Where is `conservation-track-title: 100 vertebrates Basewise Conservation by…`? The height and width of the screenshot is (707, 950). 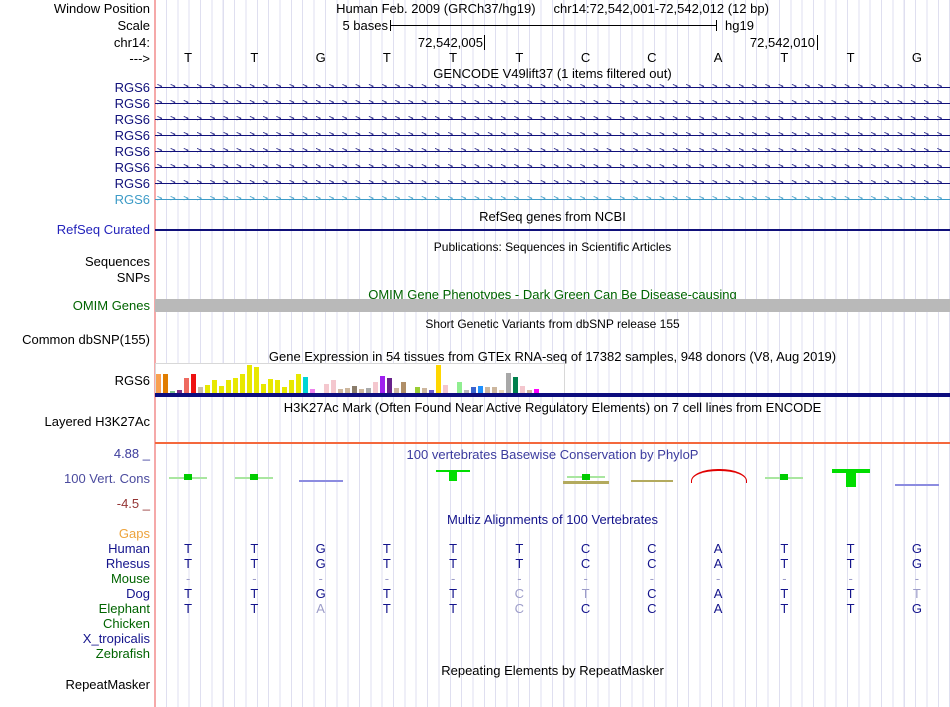 conservation-track-title: 100 vertebrates Basewise Conservation by… is located at coordinates (552, 454).